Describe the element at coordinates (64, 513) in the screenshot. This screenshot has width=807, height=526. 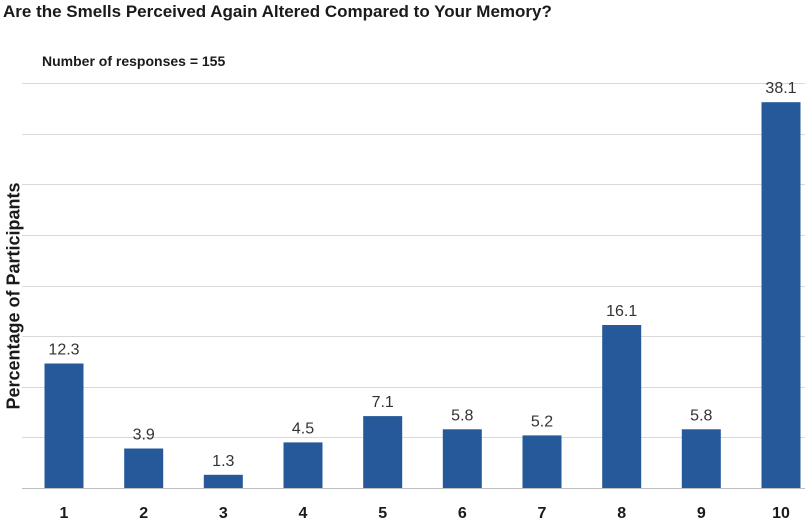
I see `x-tick-label: 1` at that location.